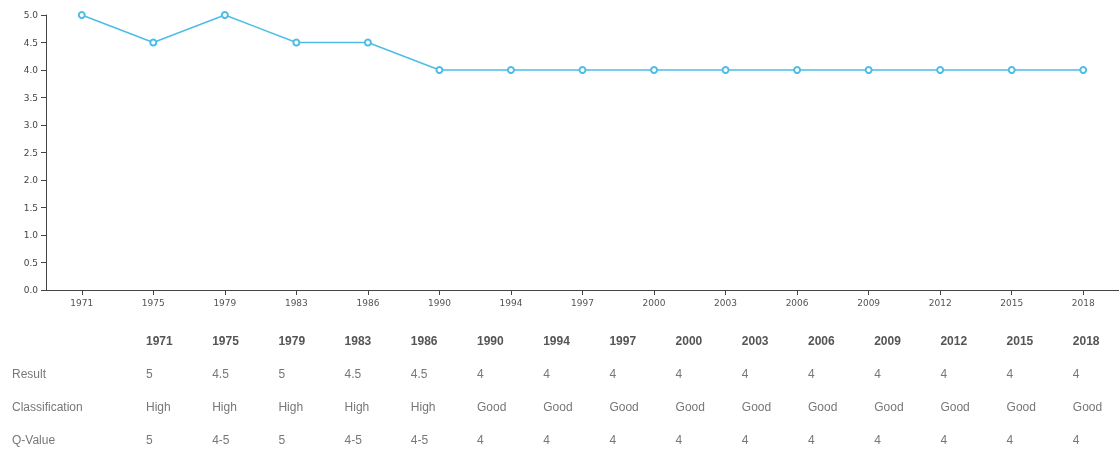 The image size is (1119, 449). Describe the element at coordinates (623, 341) in the screenshot. I see `category-label: 1997` at that location.